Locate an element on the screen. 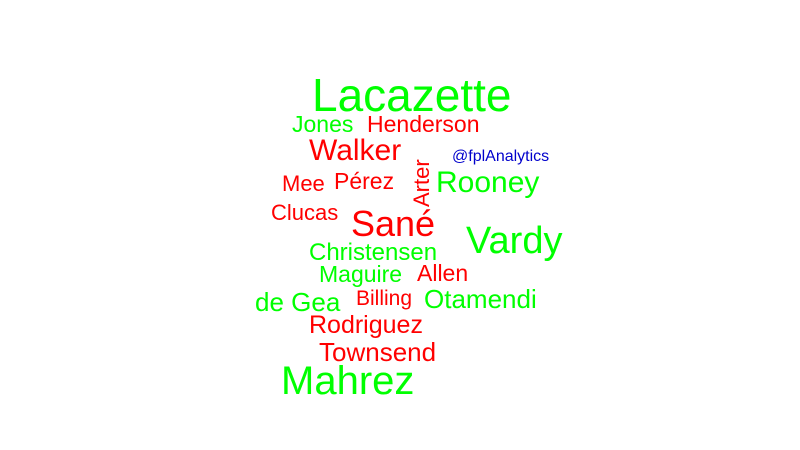 Image resolution: width=800 pixels, height=450 pixels. word-christensen: Christensen is located at coordinates (373, 252).